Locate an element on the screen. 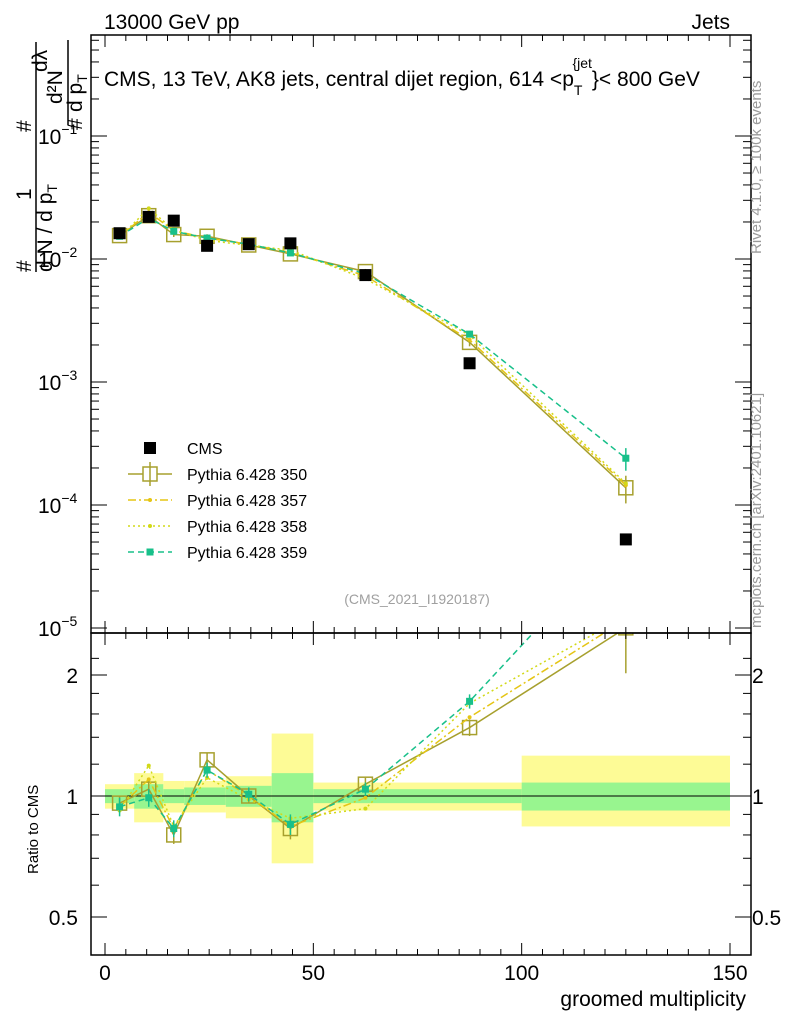 This screenshot has height=1024, width=786. header-left: 13000 GeV pp is located at coordinates (171, 22).